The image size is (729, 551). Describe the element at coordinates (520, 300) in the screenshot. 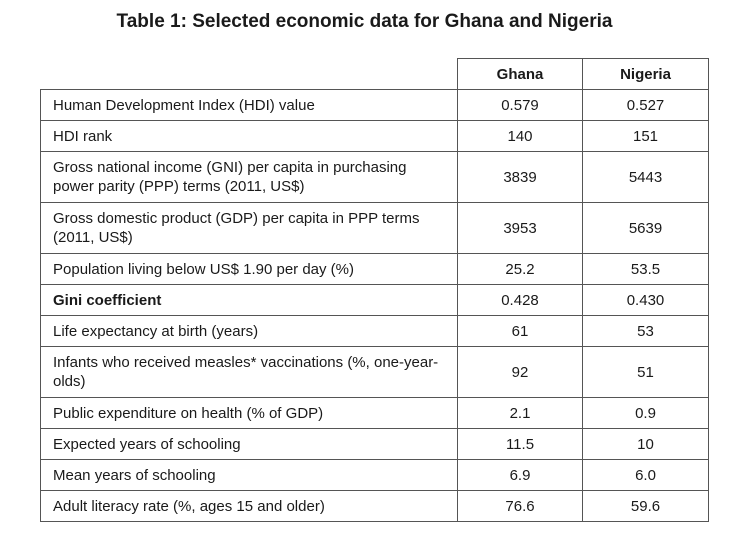

I see `ghana-value: 0.428` at that location.